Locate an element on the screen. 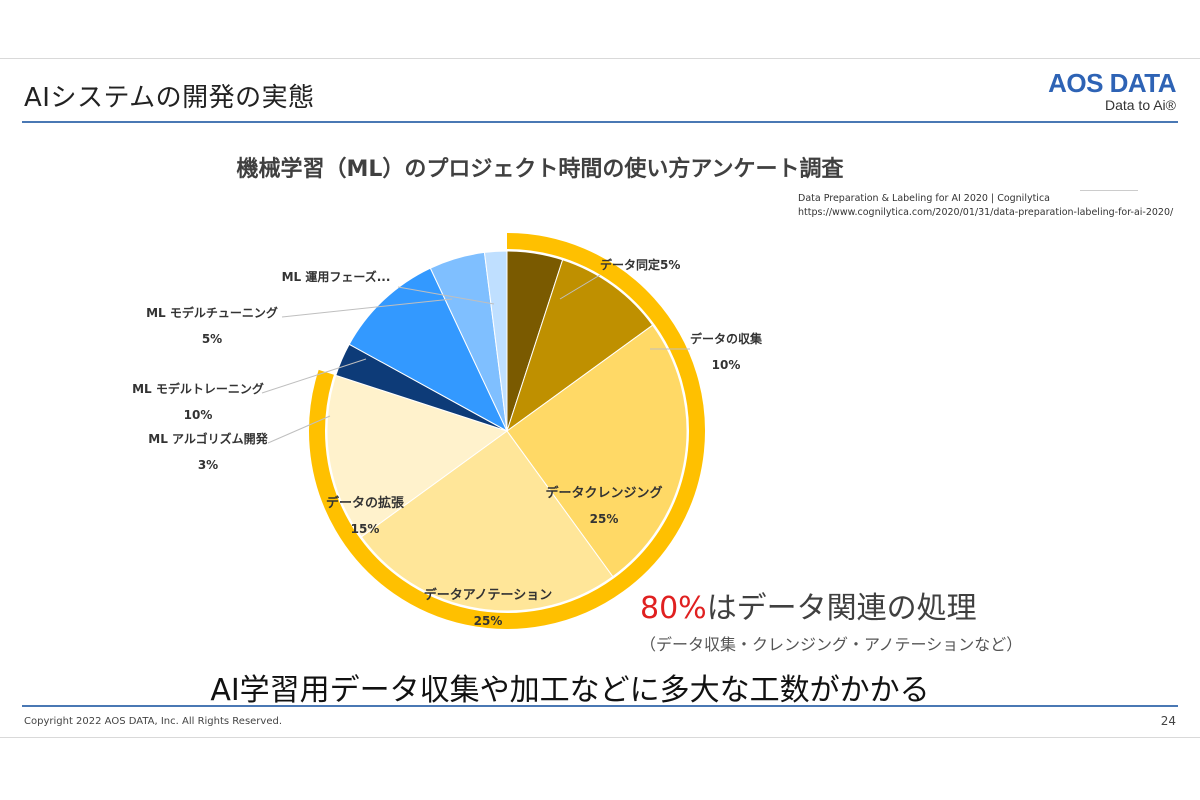  slice-value-label: 3% is located at coordinates (208, 465).